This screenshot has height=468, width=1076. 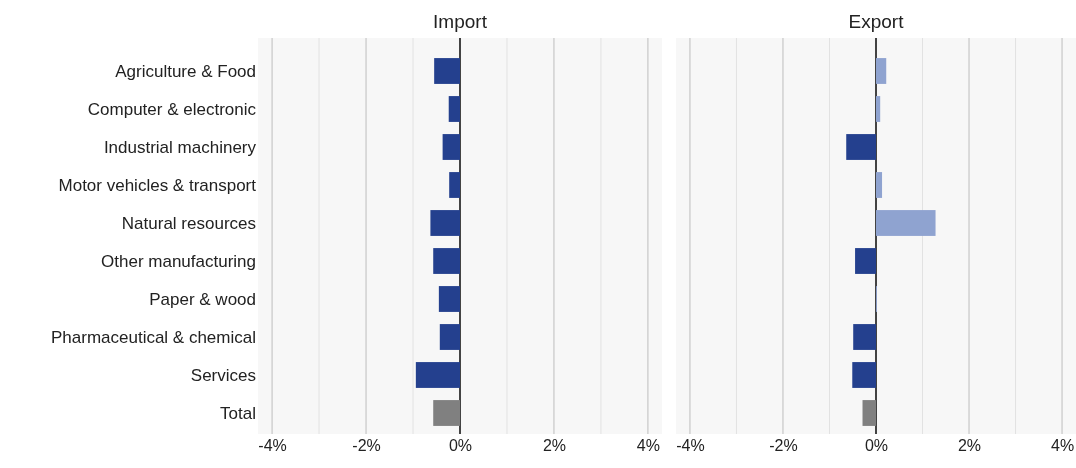 What do you see at coordinates (238, 413) in the screenshot?
I see `y-tick-label: Total` at bounding box center [238, 413].